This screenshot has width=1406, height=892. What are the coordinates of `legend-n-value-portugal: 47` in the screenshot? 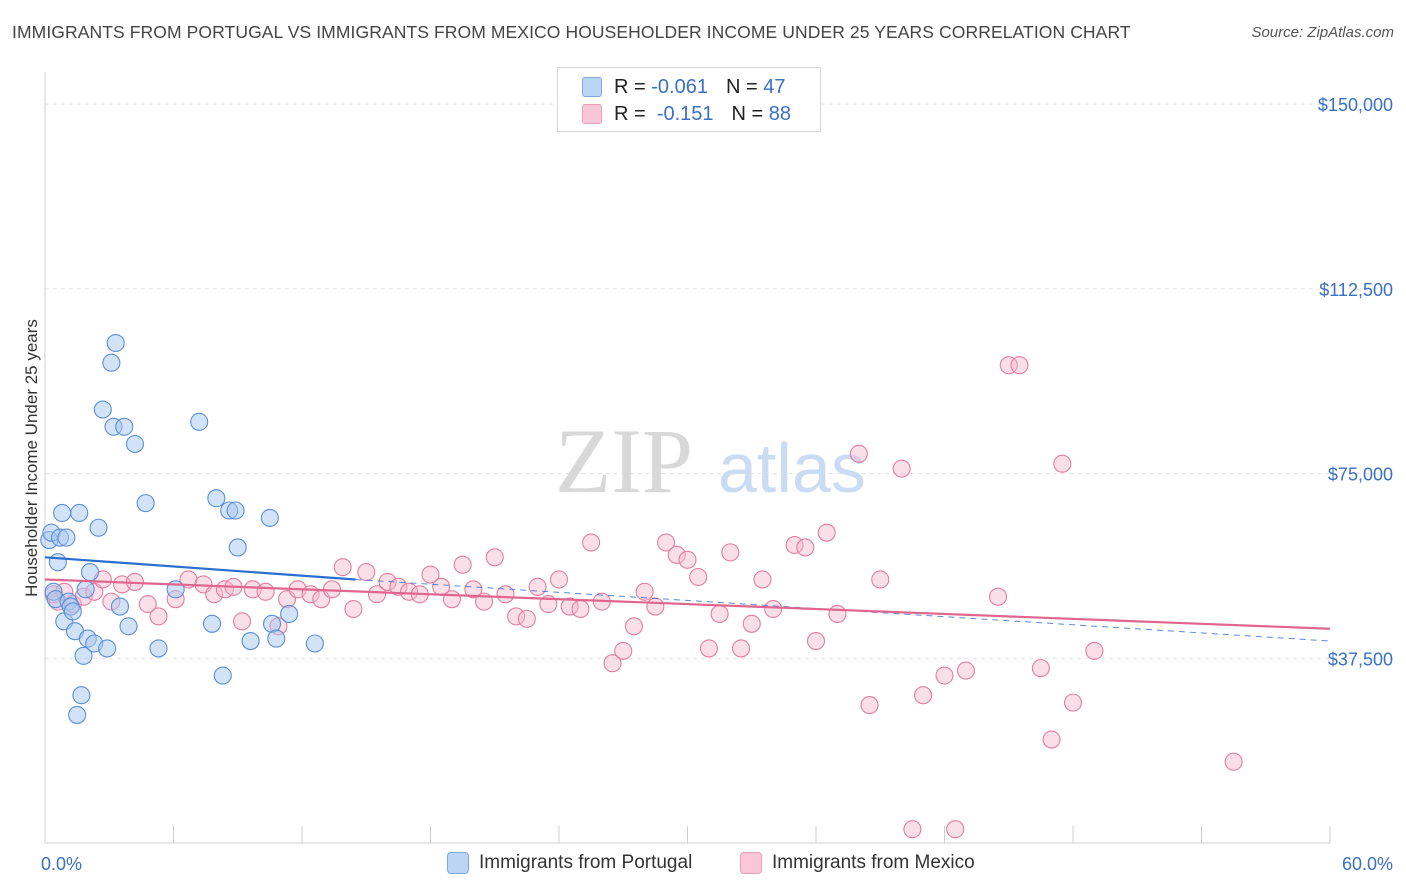 It's located at (774, 86).